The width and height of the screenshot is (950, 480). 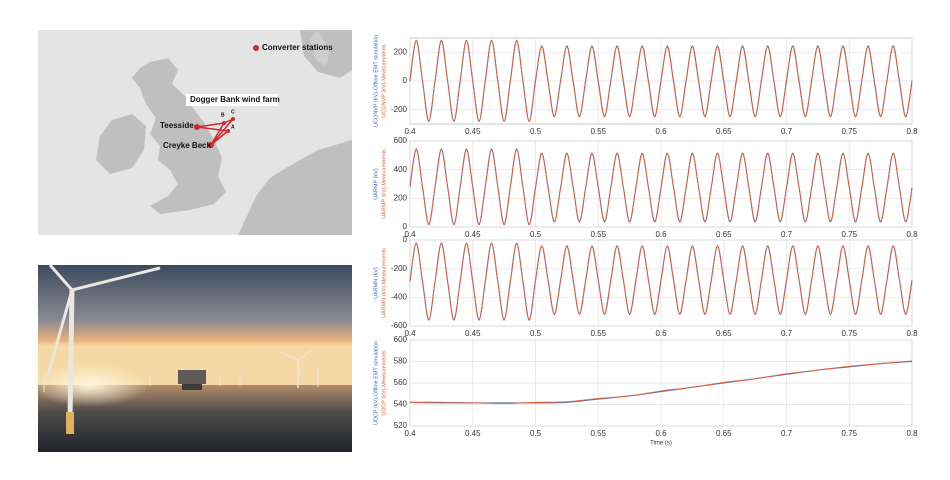 I want to click on photo-platform-base, so click(x=192, y=387).